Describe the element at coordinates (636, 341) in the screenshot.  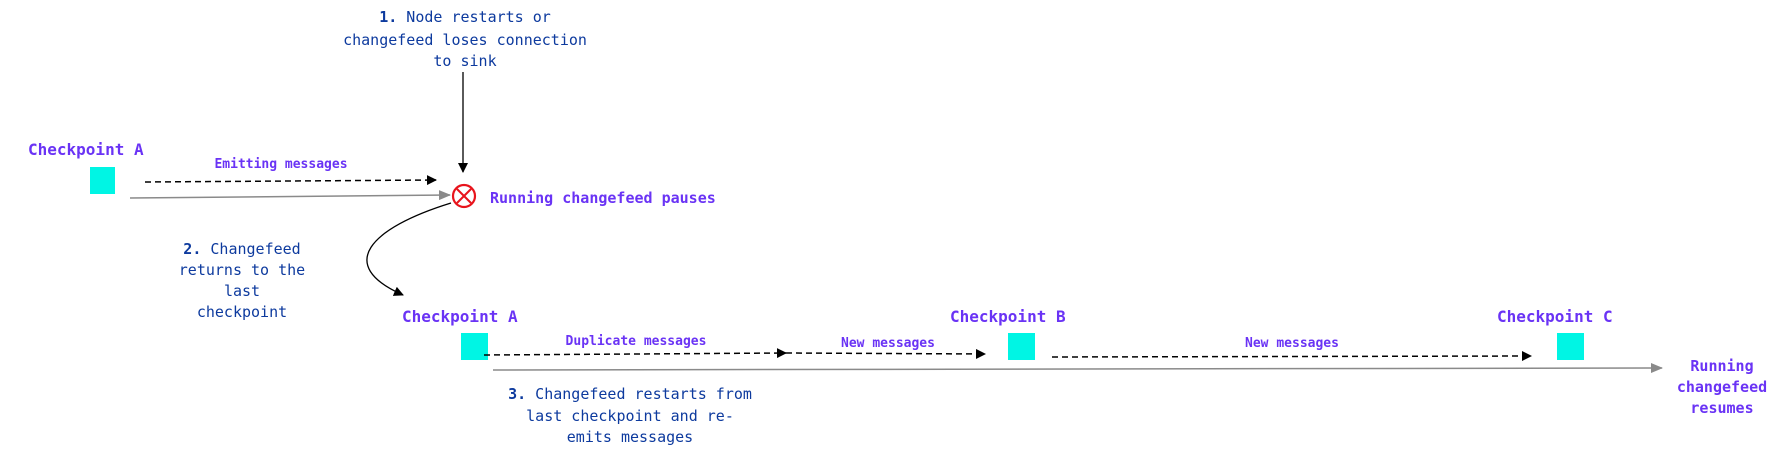
I see `duplicate-messages-label: Duplicate messages` at that location.